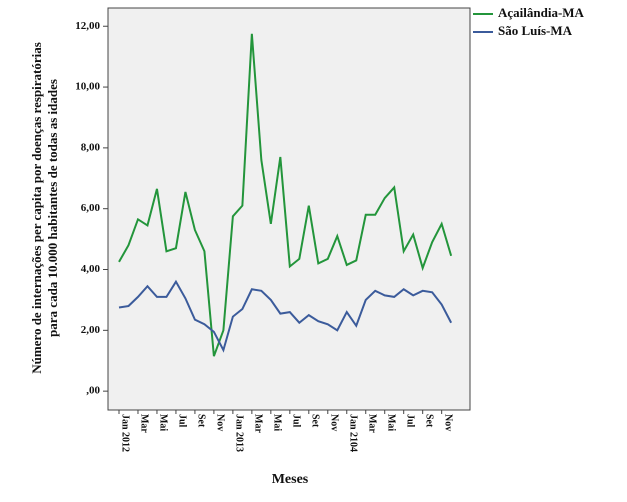 The height and width of the screenshot is (502, 627). I want to click on x-tick-label: Jan 2104, so click(352, 433).